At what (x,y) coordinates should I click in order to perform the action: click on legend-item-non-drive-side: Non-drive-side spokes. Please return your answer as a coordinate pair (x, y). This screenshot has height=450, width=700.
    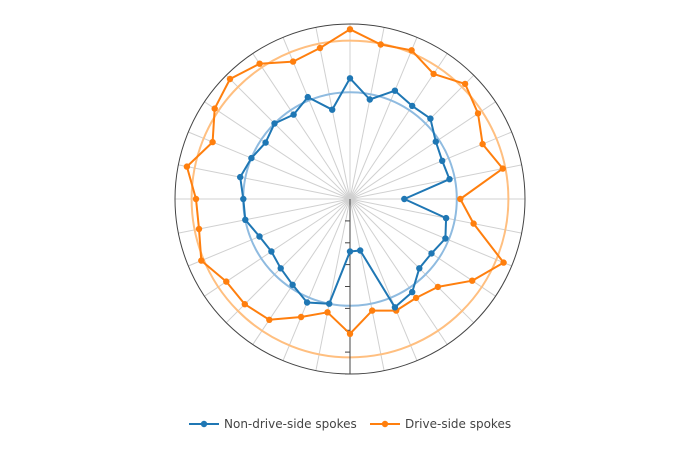
    Looking at the image, I should click on (273, 424).